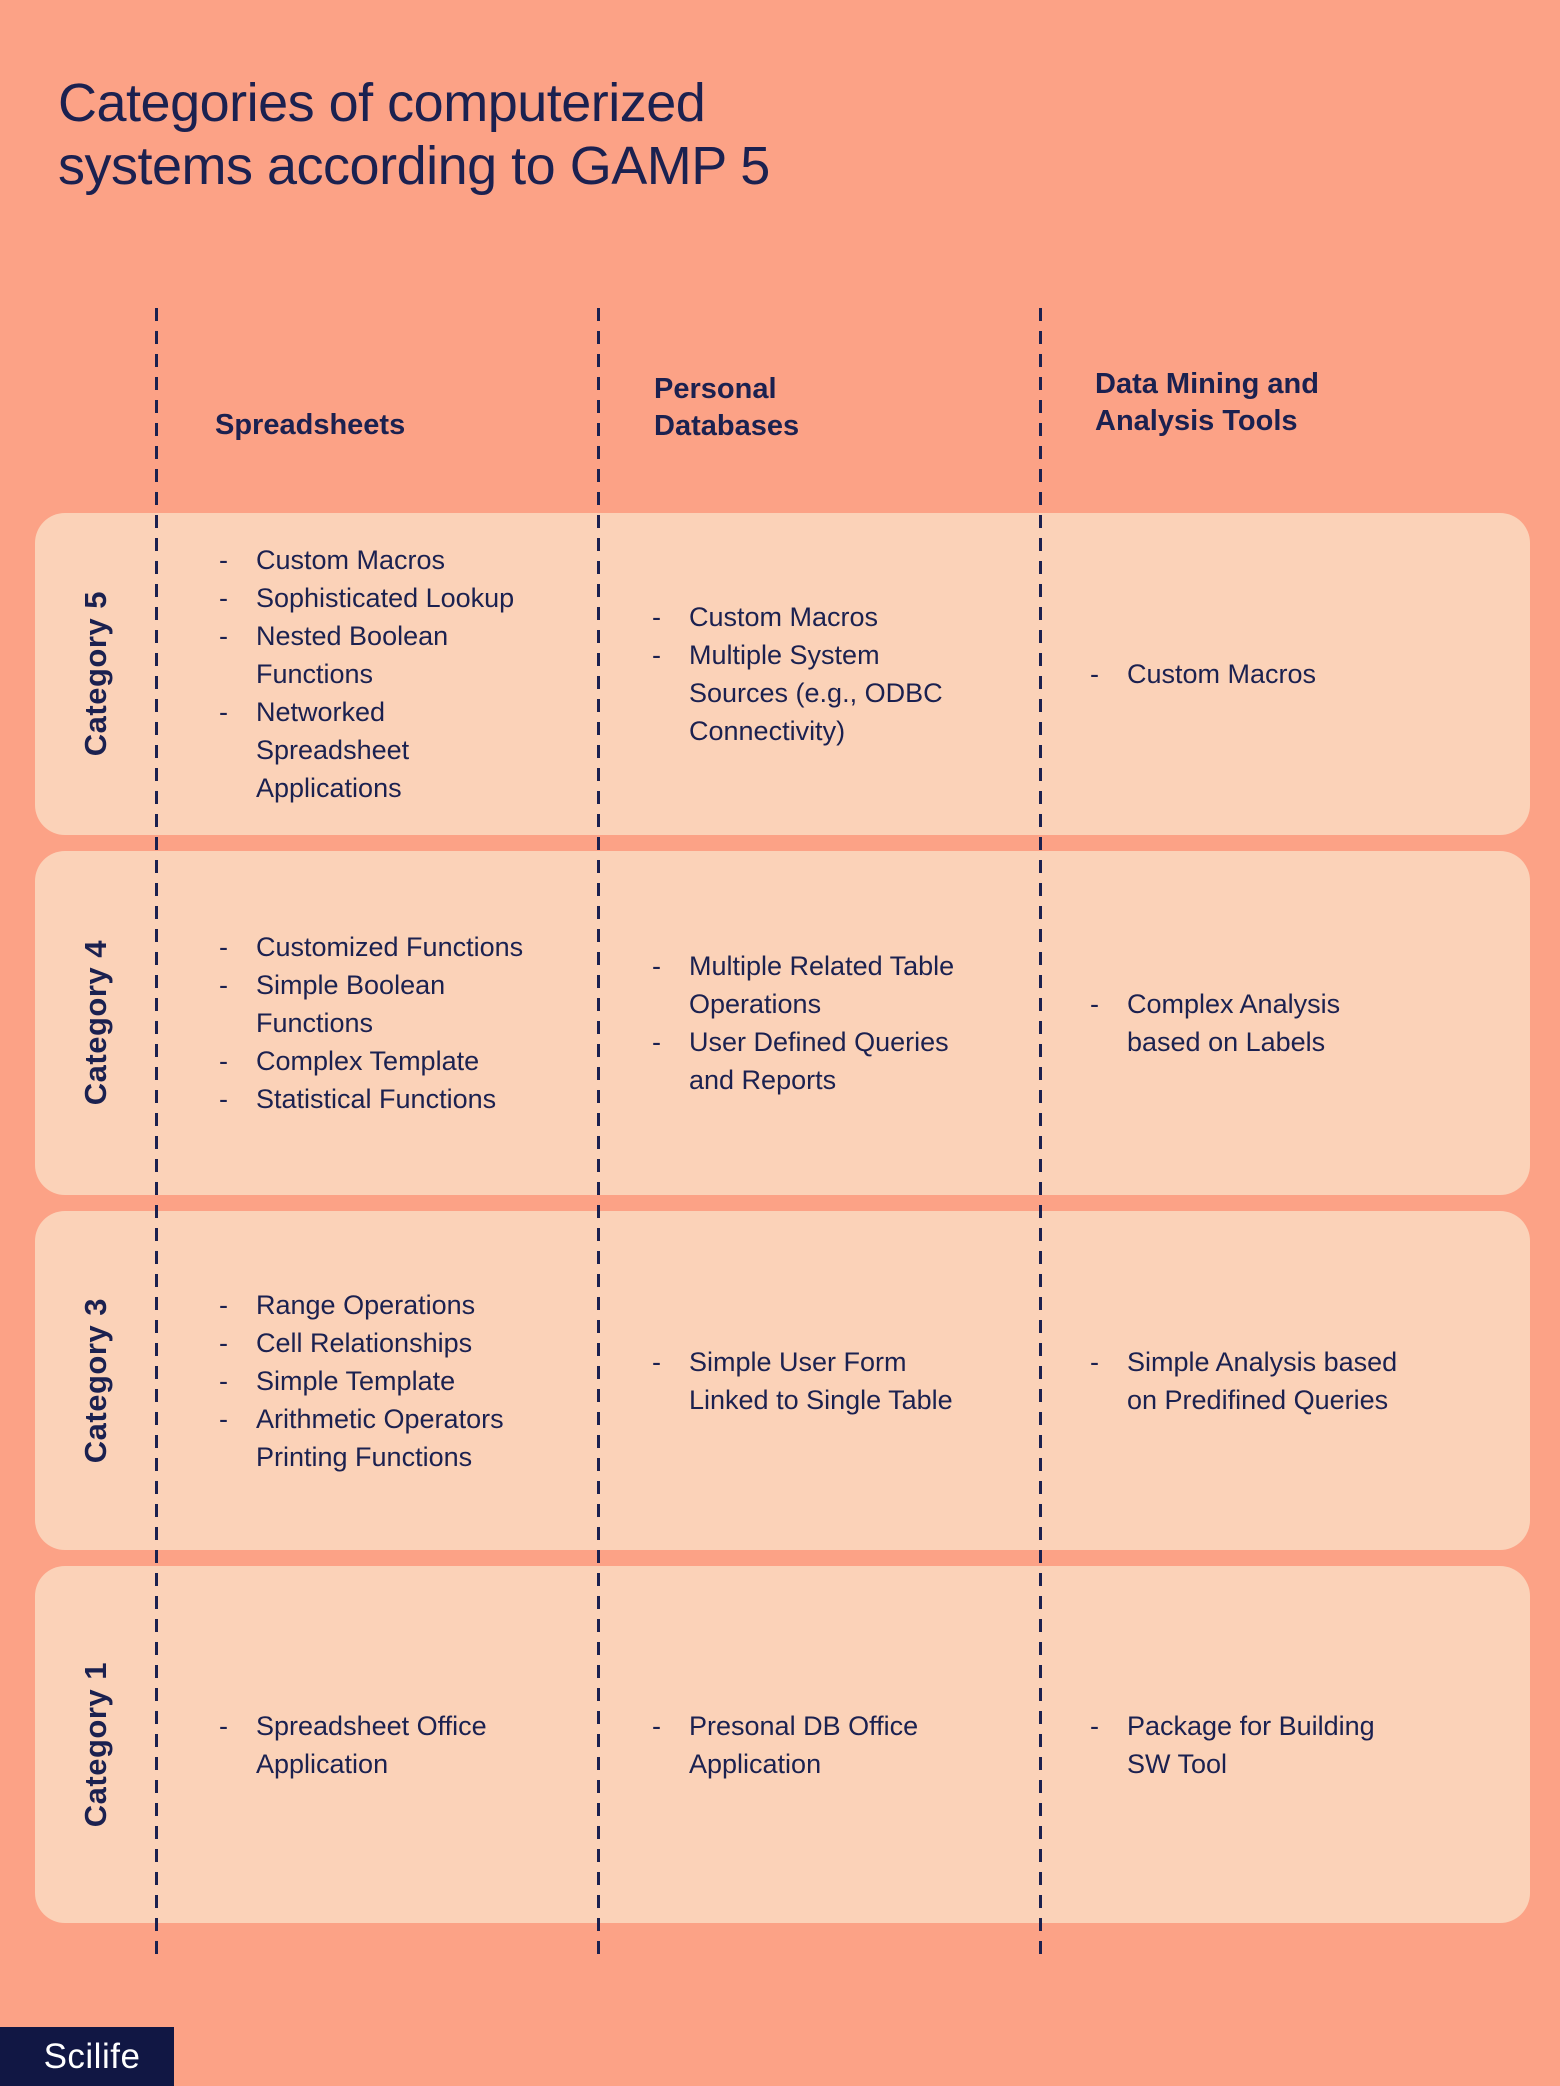 The width and height of the screenshot is (1560, 2086). I want to click on list-item-text: Multiple Related Table Operations, so click(822, 985).